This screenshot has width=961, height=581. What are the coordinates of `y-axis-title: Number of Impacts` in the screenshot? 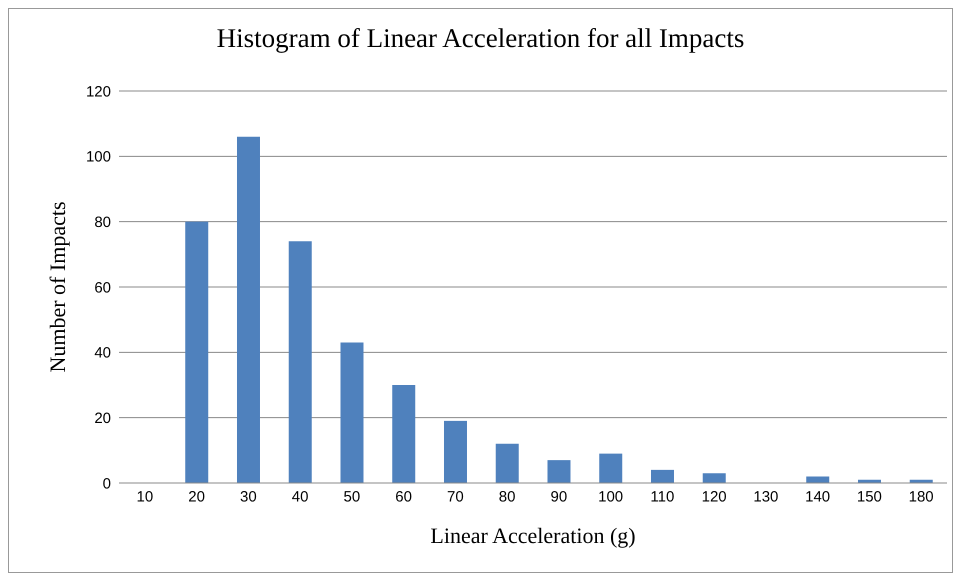 It's located at (57, 287).